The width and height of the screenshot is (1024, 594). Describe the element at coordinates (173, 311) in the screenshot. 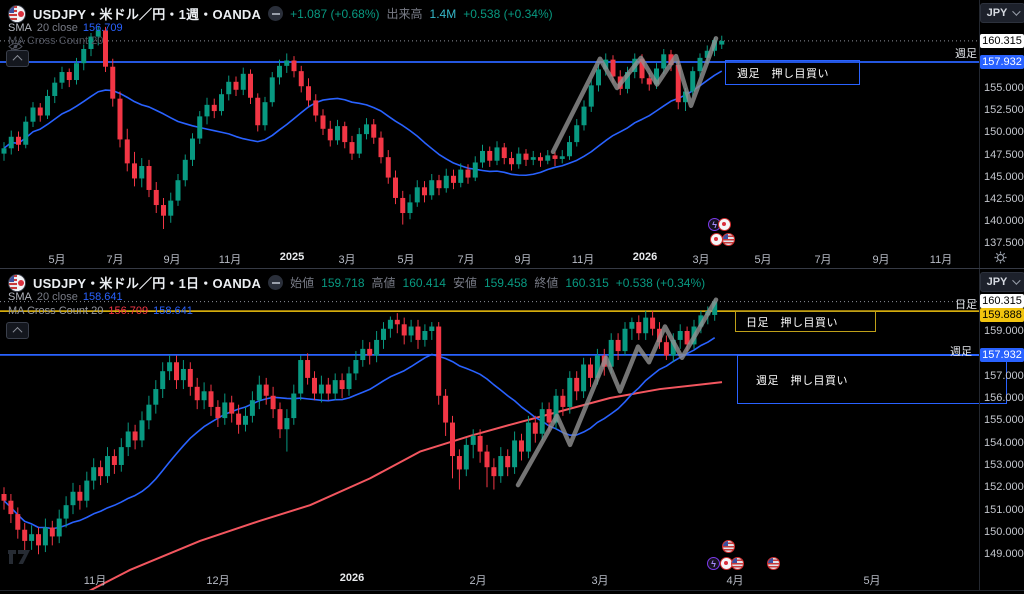

I see `ma-cross-blue-value: 158.641` at that location.